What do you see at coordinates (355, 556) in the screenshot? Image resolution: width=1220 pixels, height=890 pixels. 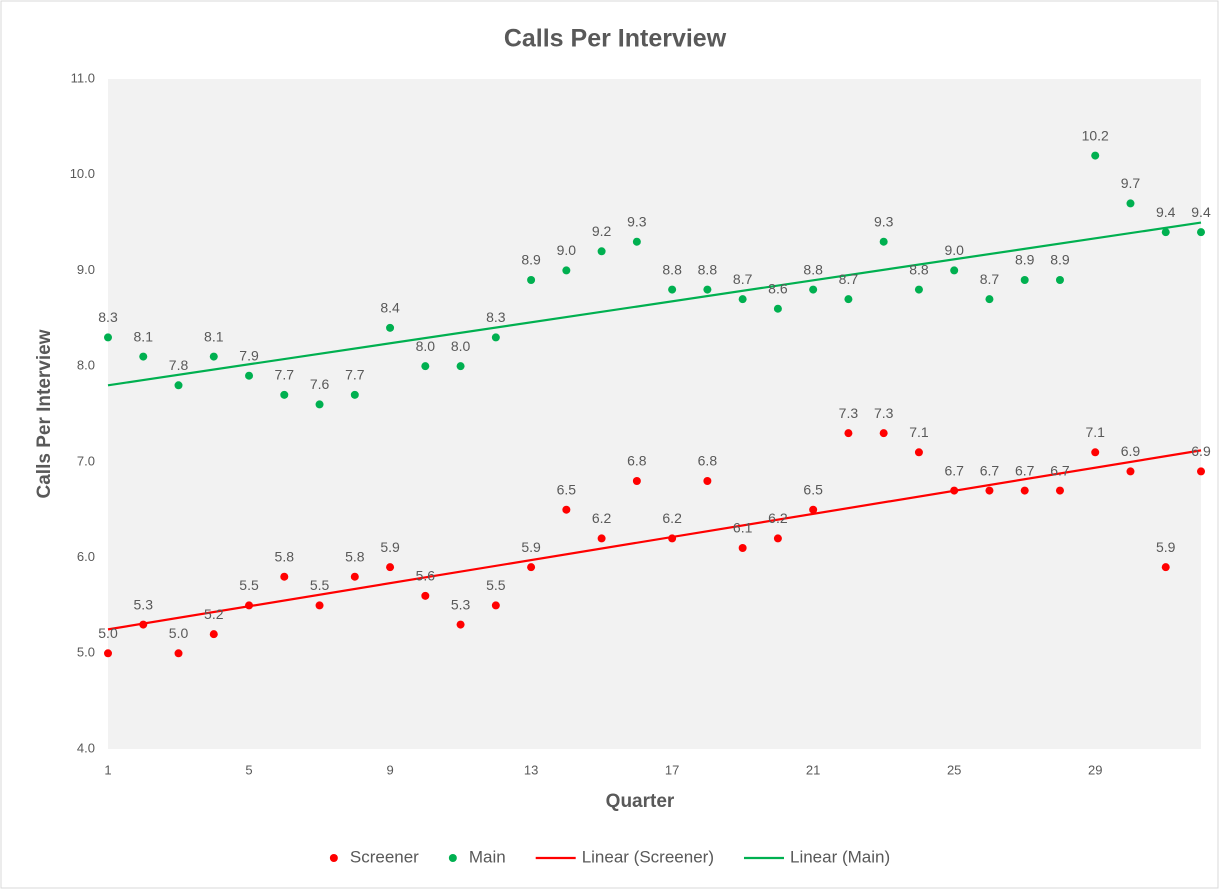 I see `data-label: 5.8` at bounding box center [355, 556].